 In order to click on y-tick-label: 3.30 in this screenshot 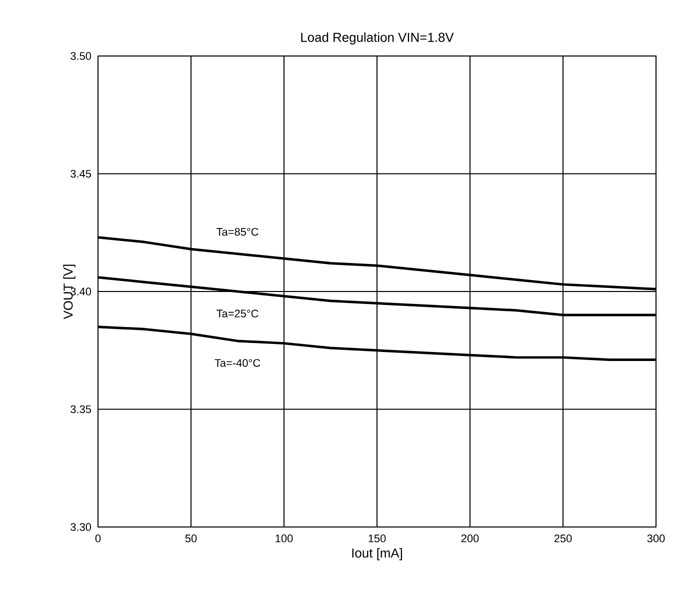, I will do `click(81, 527)`.